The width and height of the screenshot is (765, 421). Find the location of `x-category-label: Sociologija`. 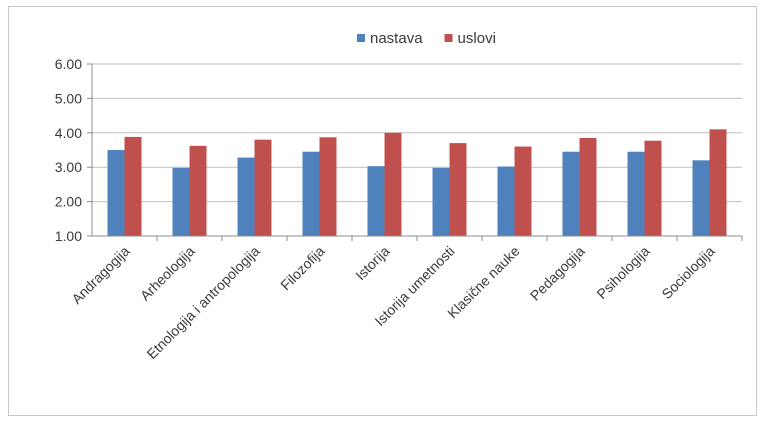

x-category-label: Sociologija is located at coordinates (687, 272).